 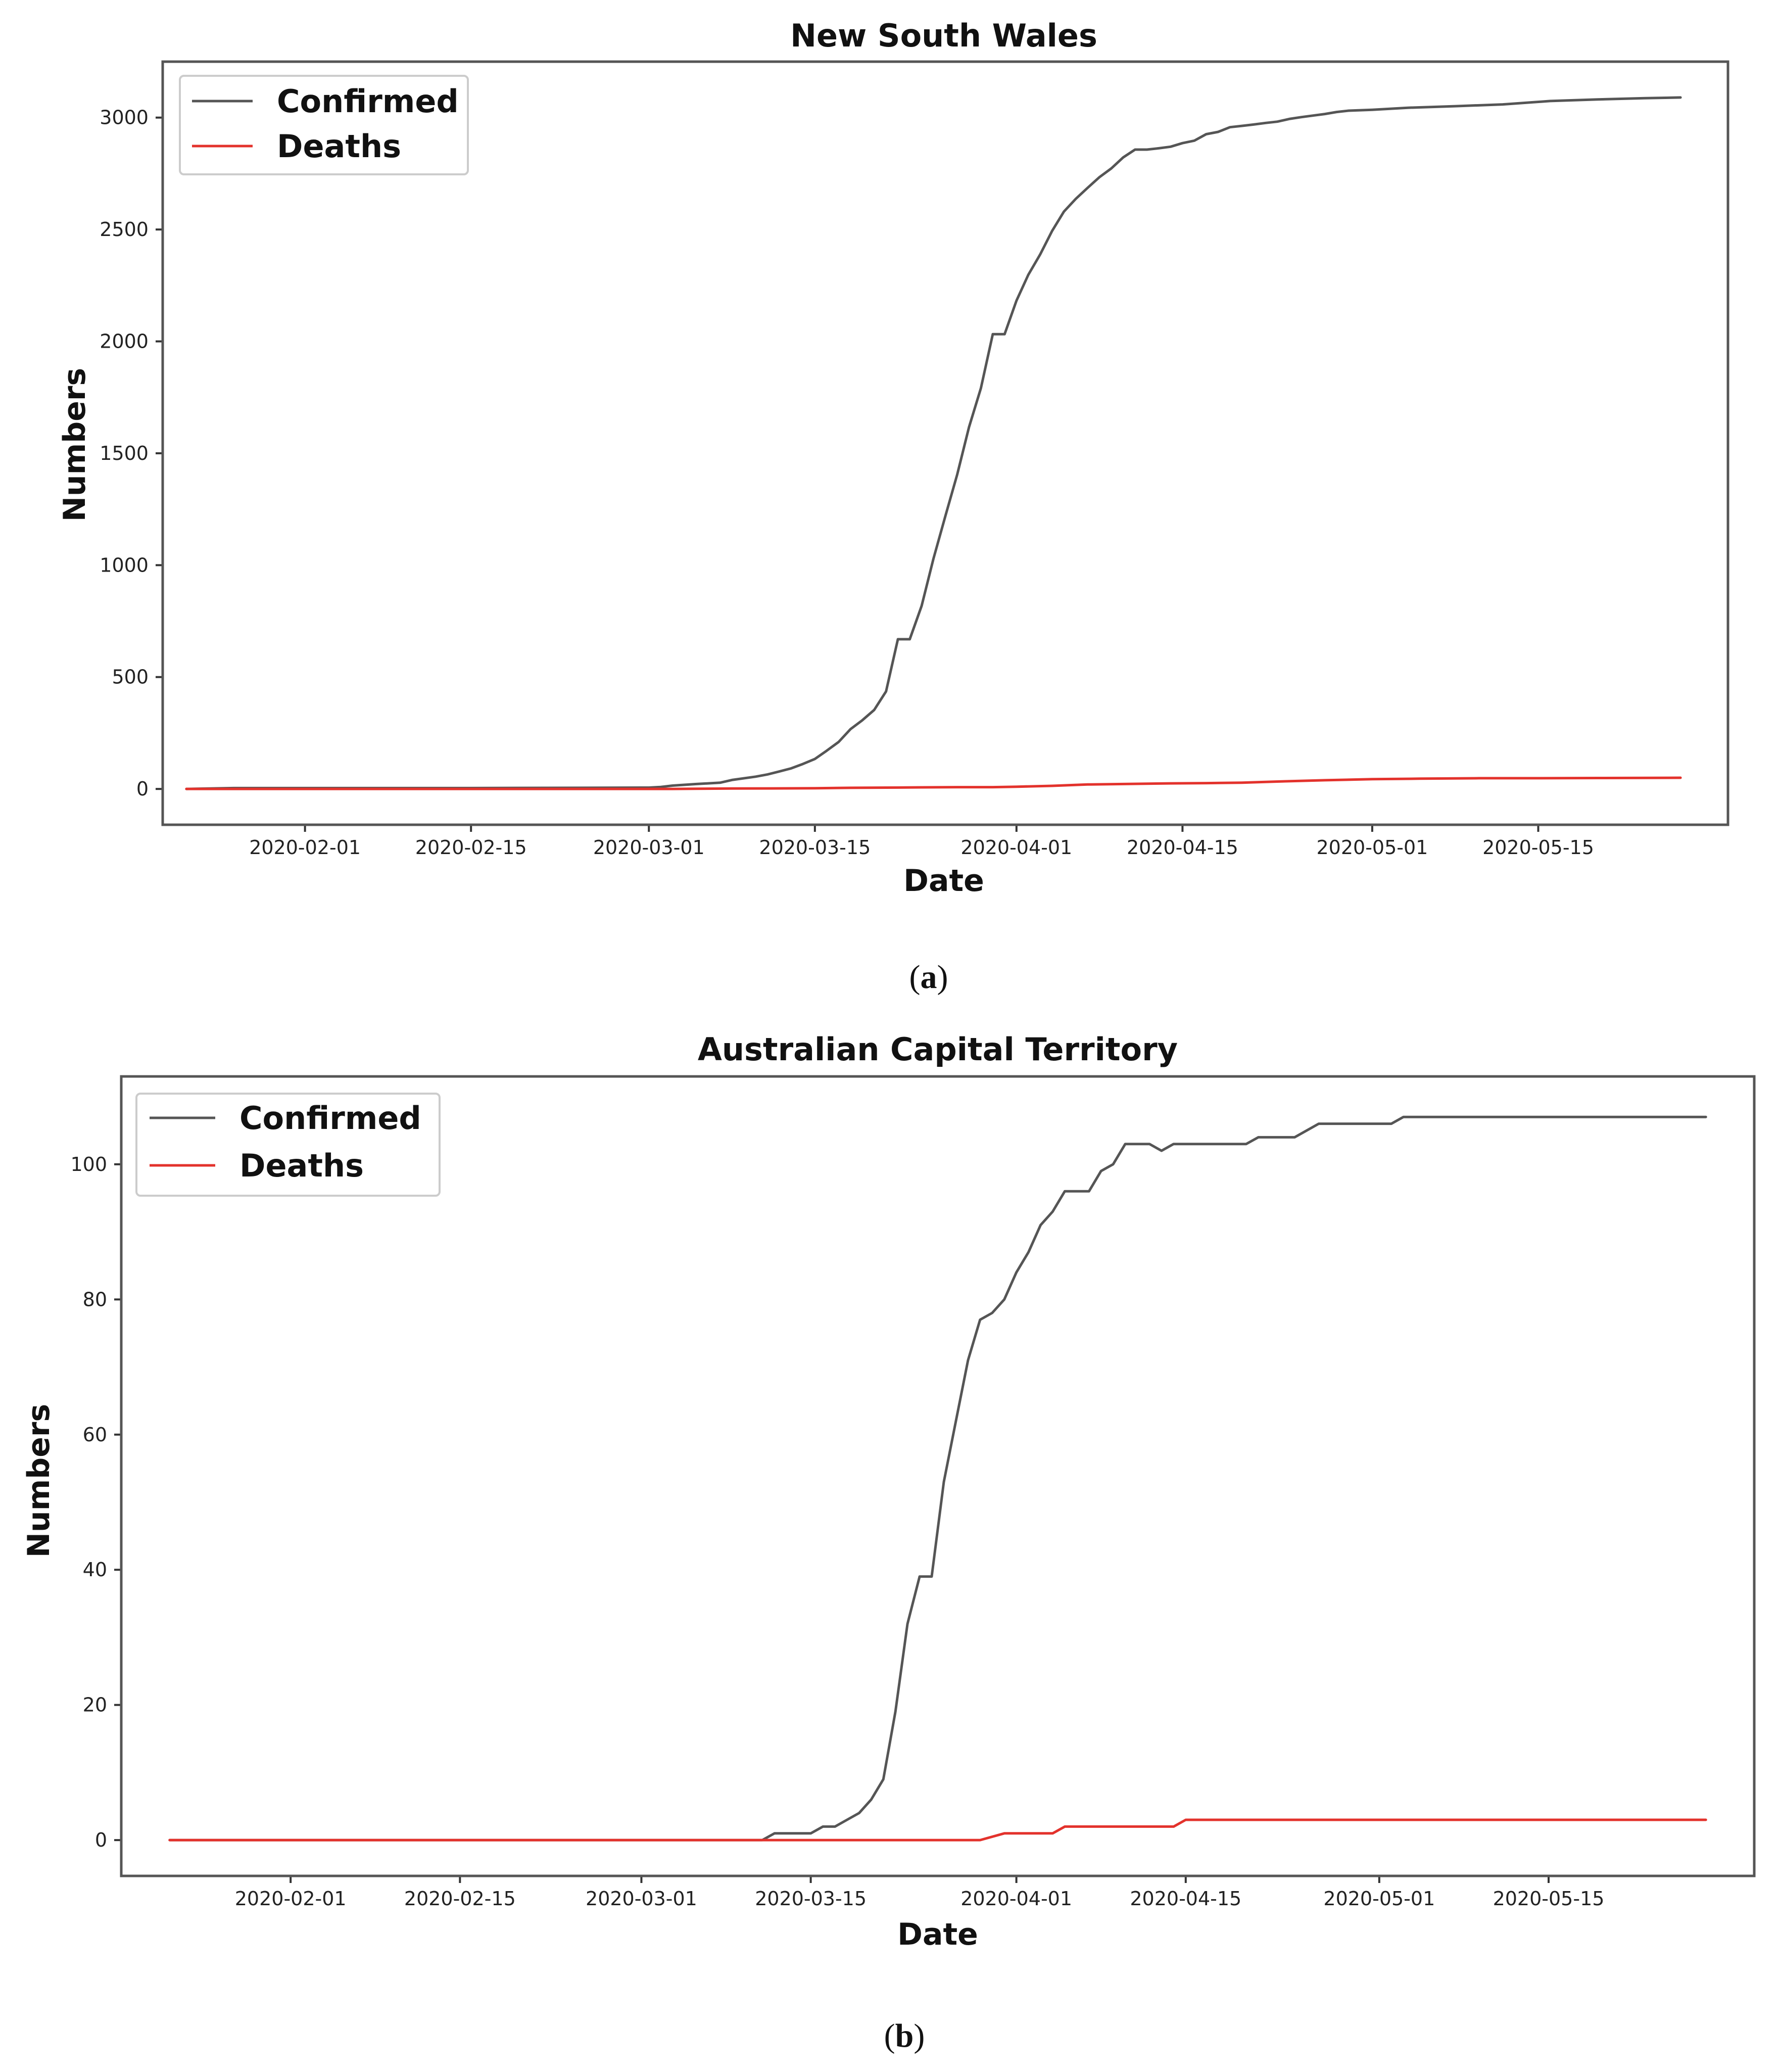 I want to click on x-tick-label-a: 2020-04-01, so click(x=1016, y=847).